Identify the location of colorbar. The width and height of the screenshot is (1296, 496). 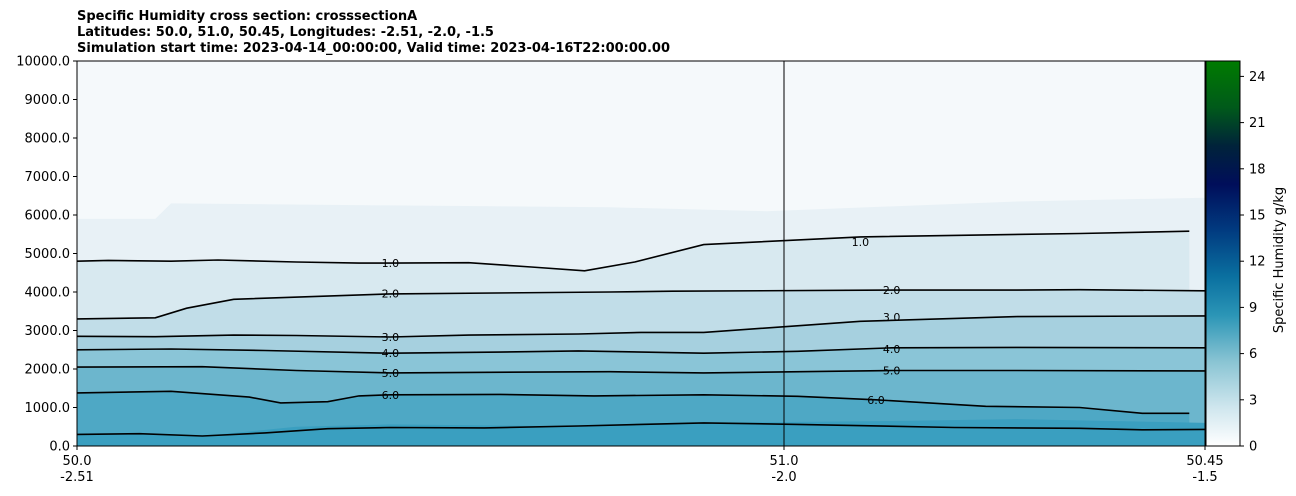
(1223, 253).